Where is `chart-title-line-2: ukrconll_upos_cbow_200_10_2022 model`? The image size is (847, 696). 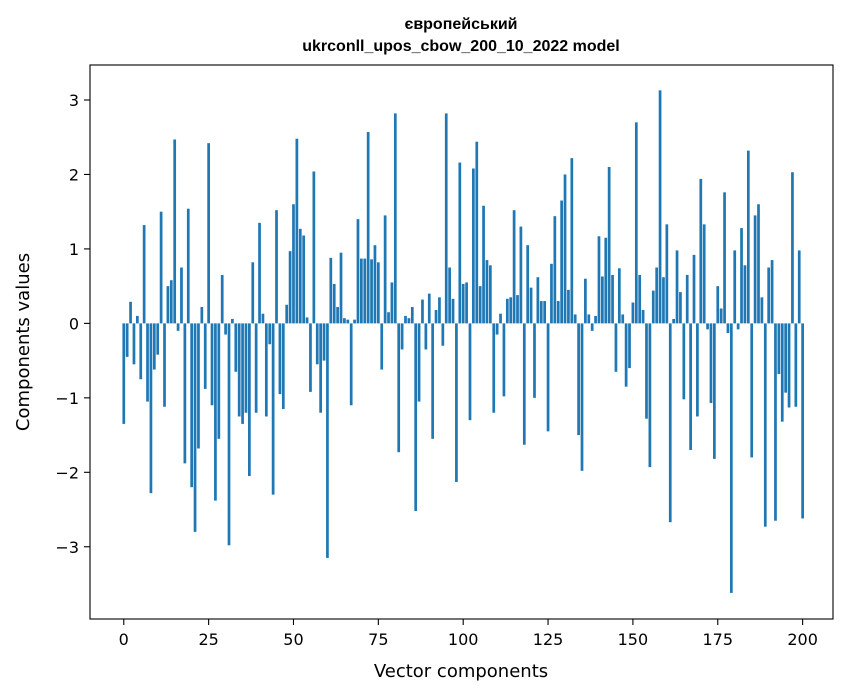
chart-title-line-2: ukrconll_upos_cbow_200_10_2022 model is located at coordinates (460, 46).